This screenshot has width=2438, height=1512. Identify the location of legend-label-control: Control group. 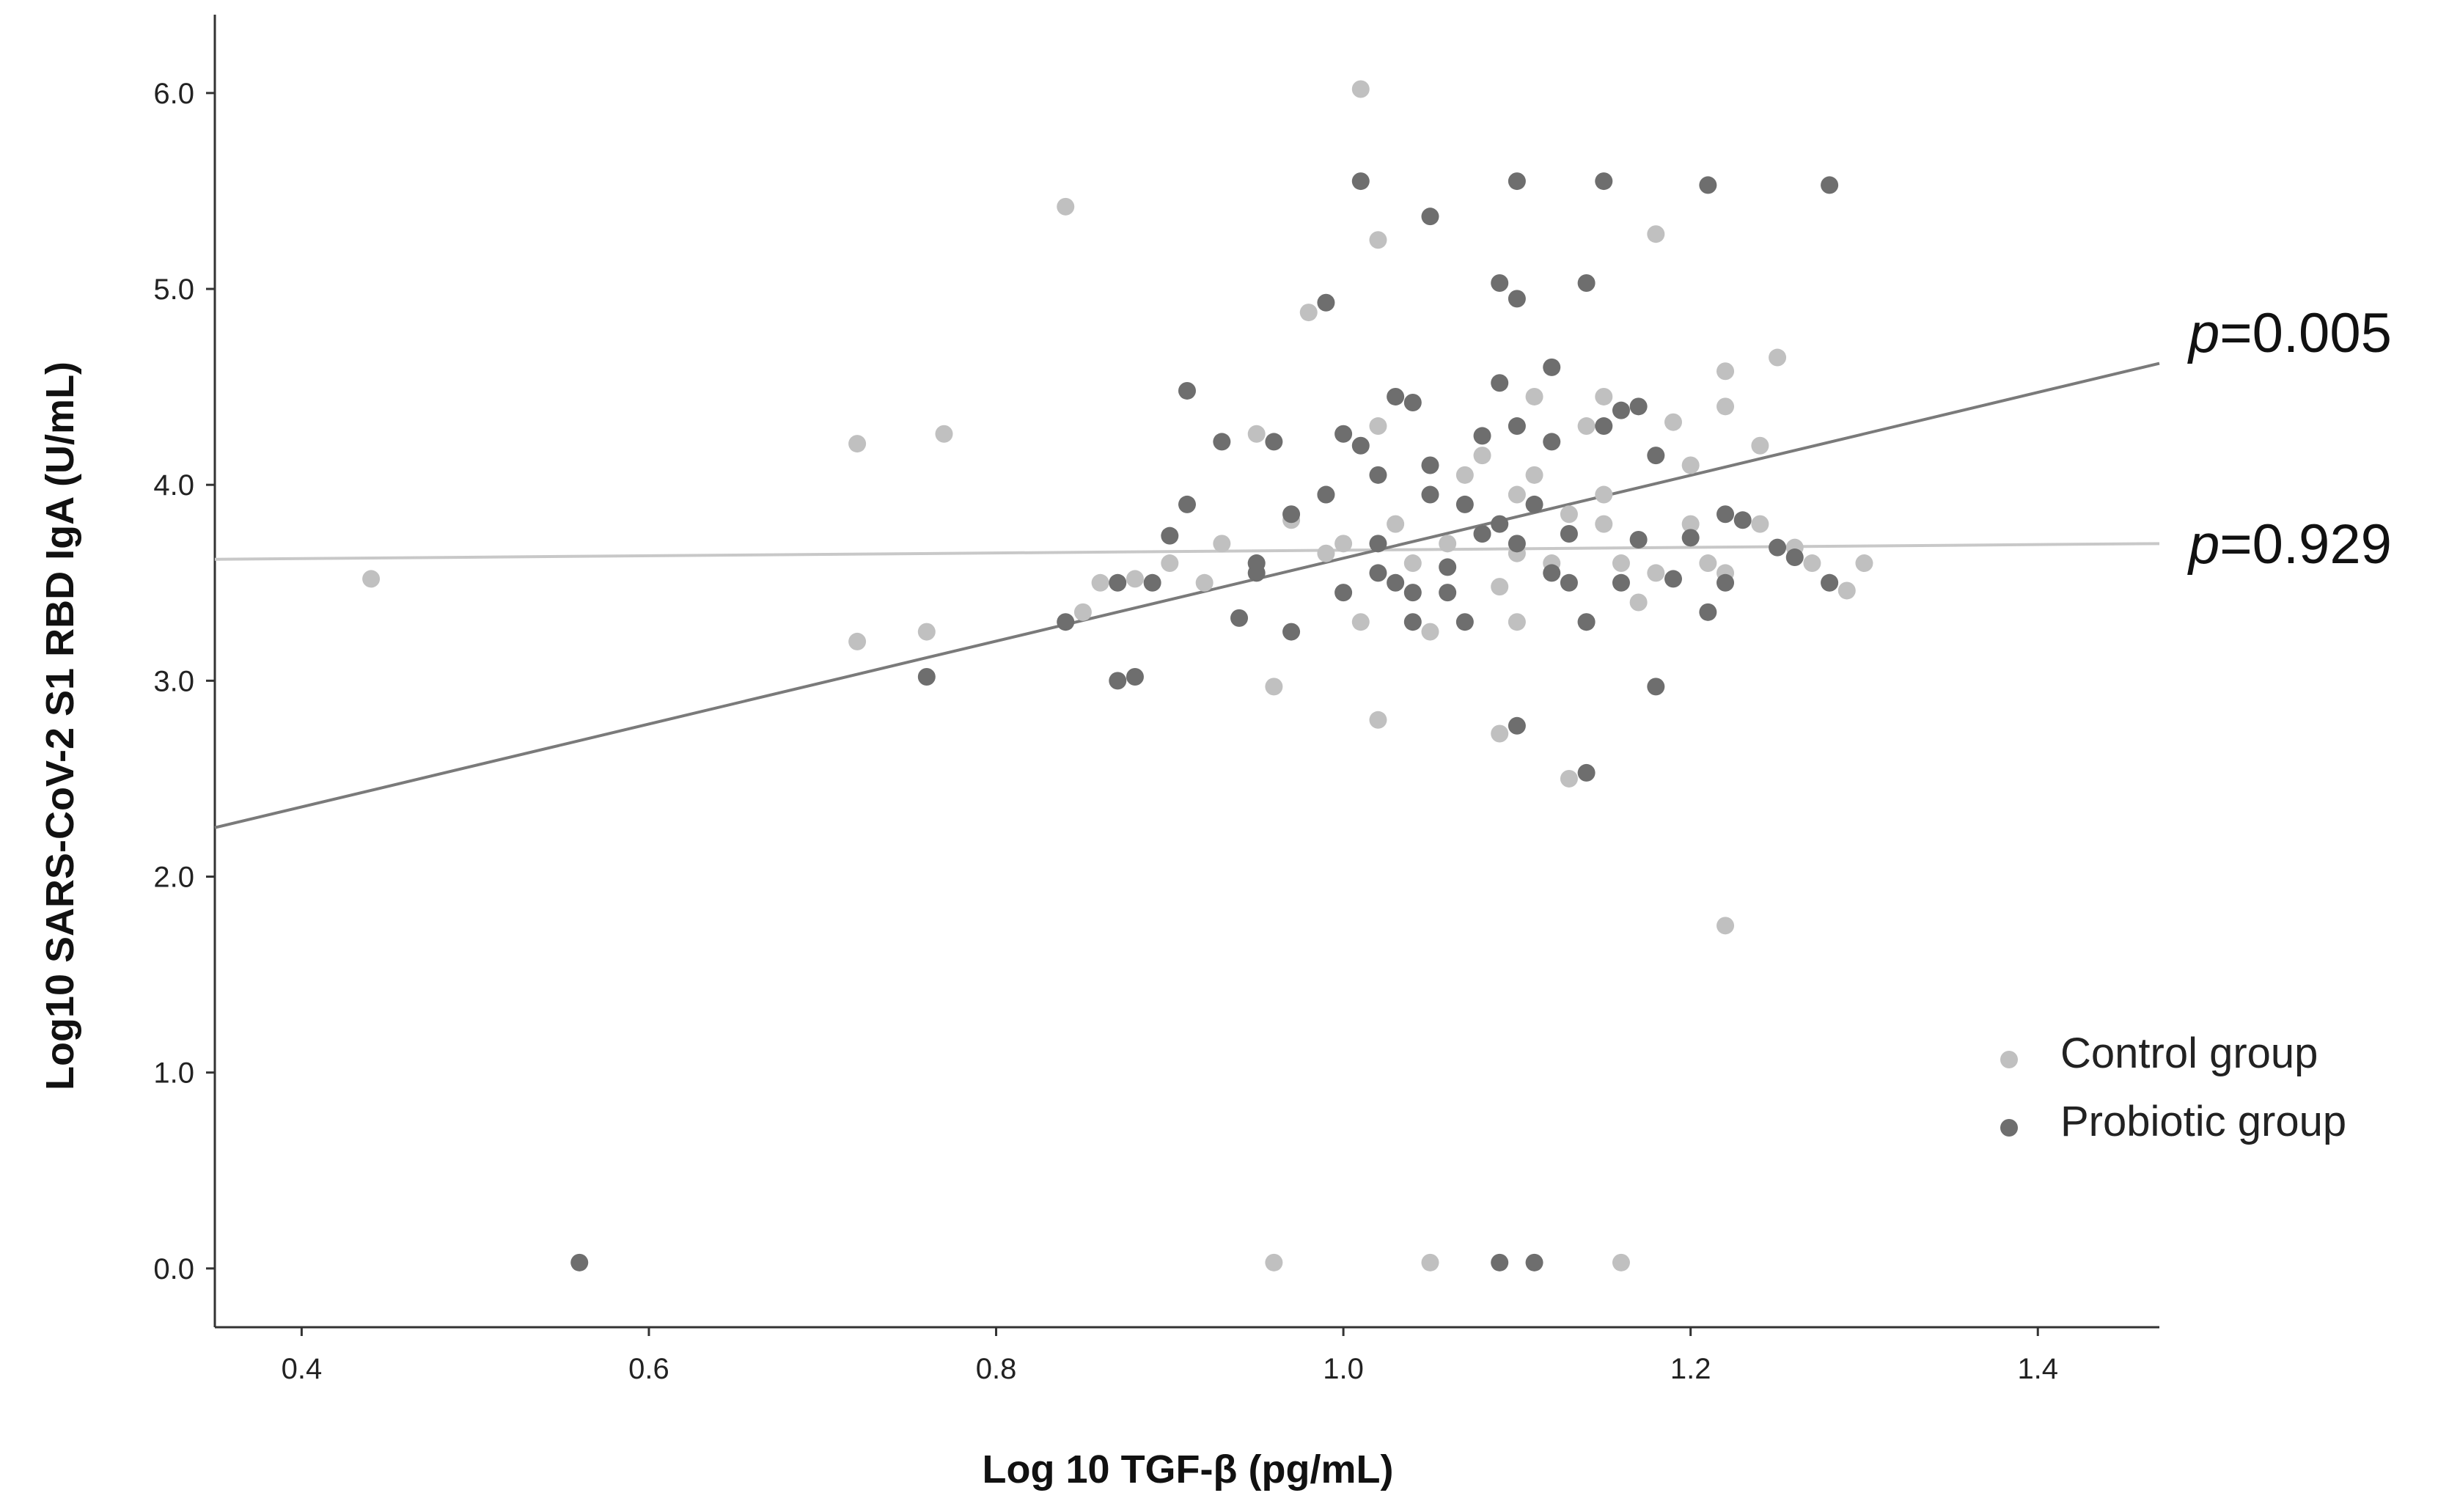
(2189, 1053).